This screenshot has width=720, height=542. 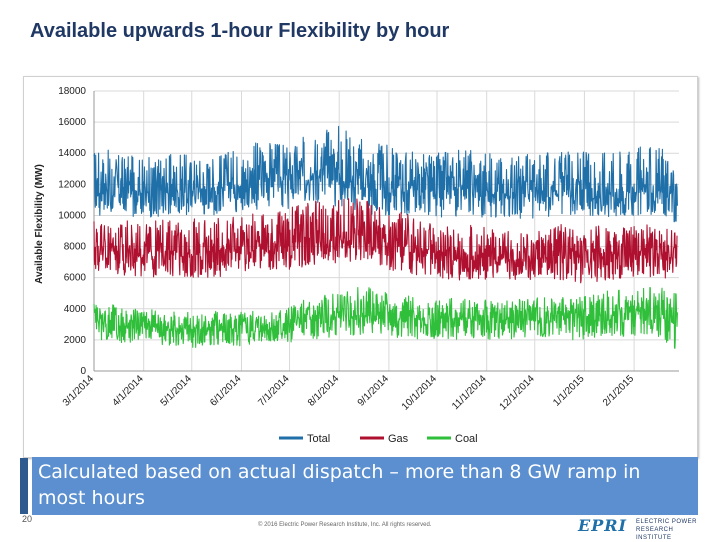 What do you see at coordinates (226, 391) in the screenshot?
I see `x-tick-label: 6/1/2014` at bounding box center [226, 391].